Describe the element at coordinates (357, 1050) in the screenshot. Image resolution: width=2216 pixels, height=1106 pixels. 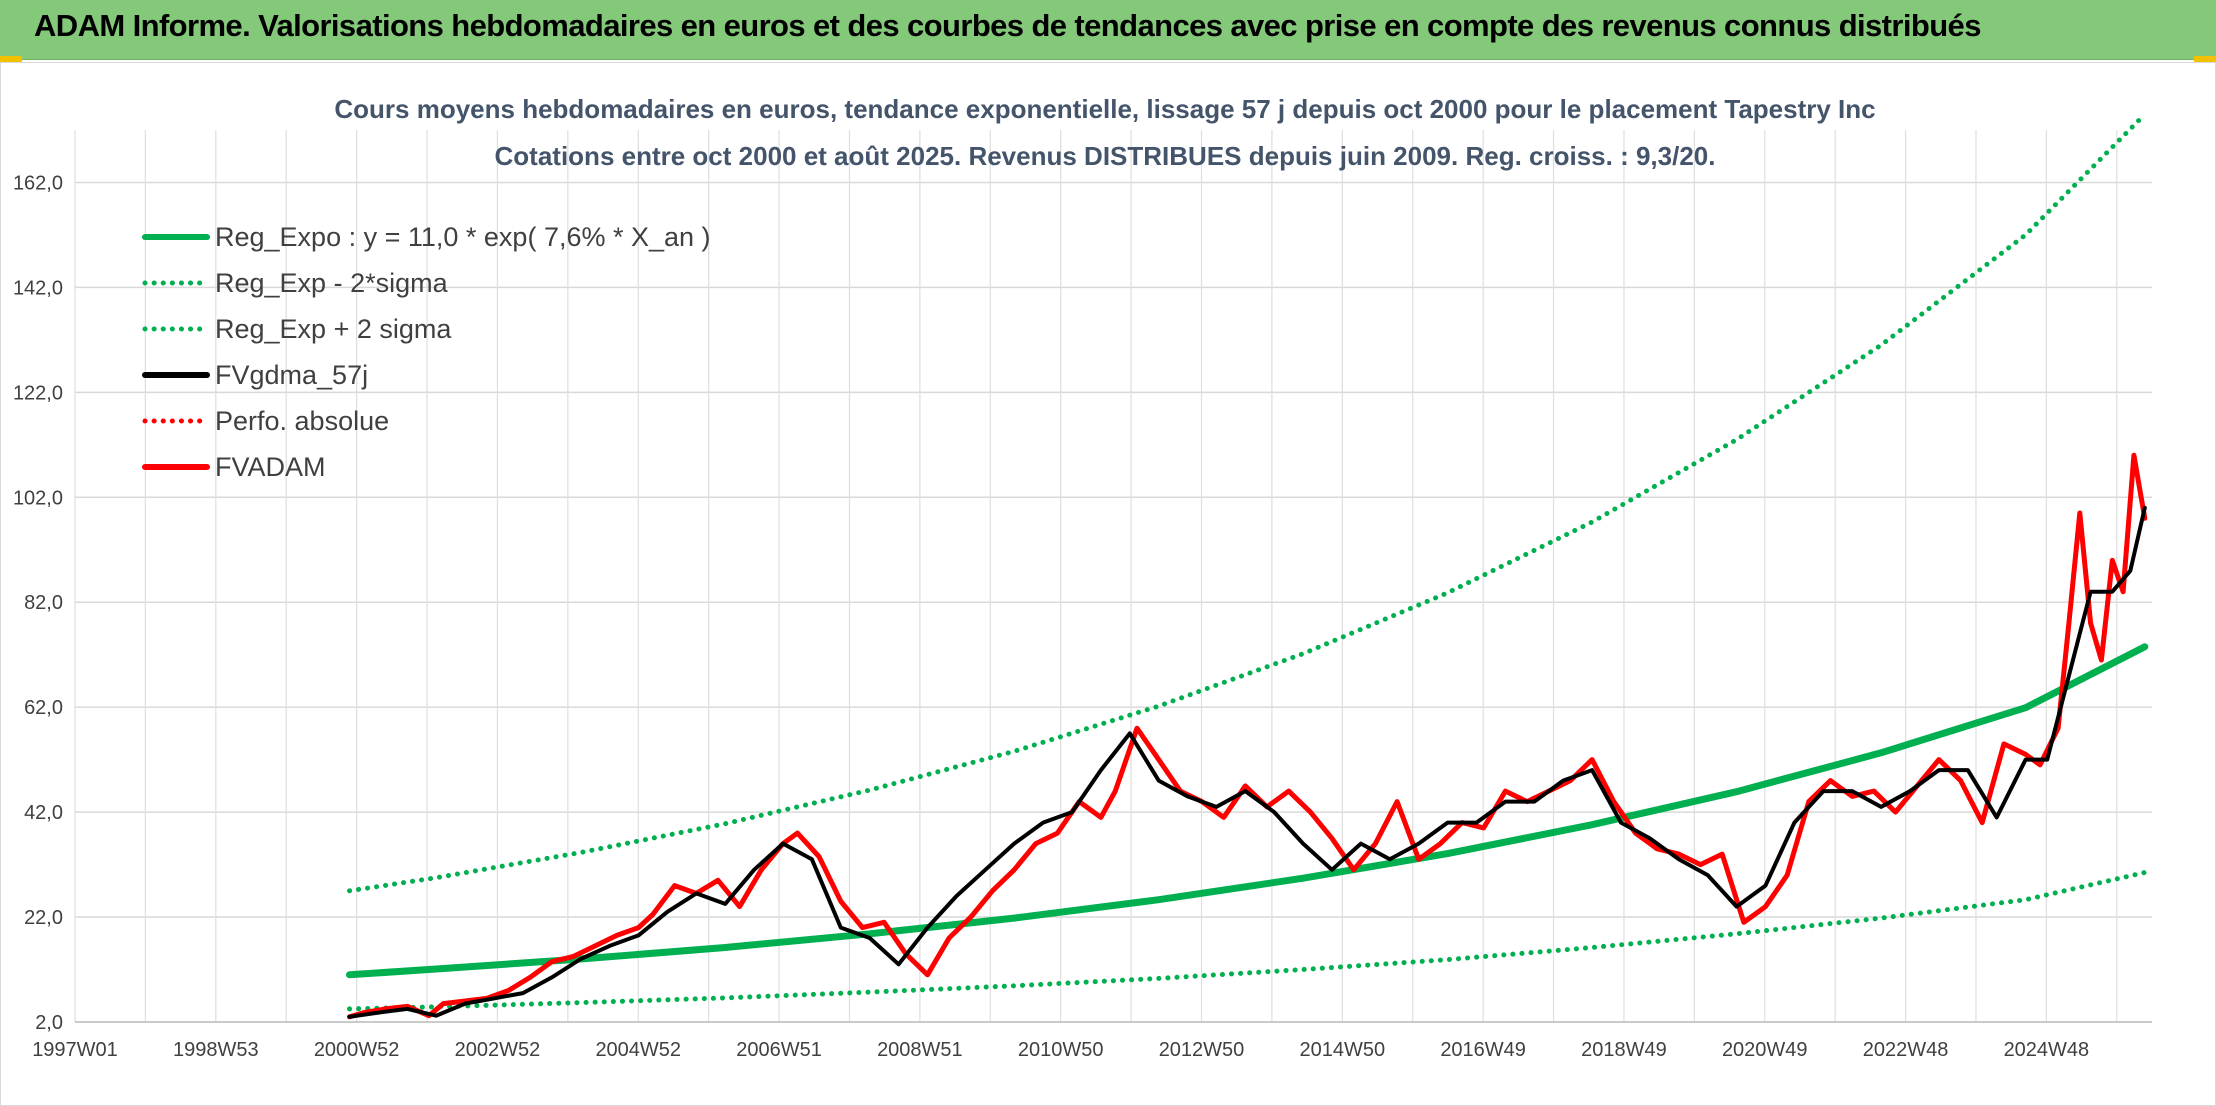
I see `x-tick-label: 2000W52` at that location.